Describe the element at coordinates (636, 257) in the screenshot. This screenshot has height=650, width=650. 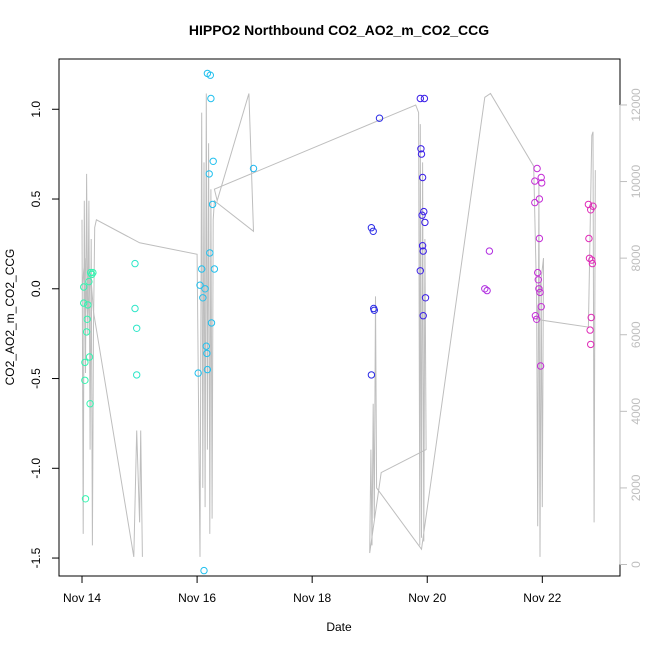
I see `y2-tick-label: 8000` at that location.